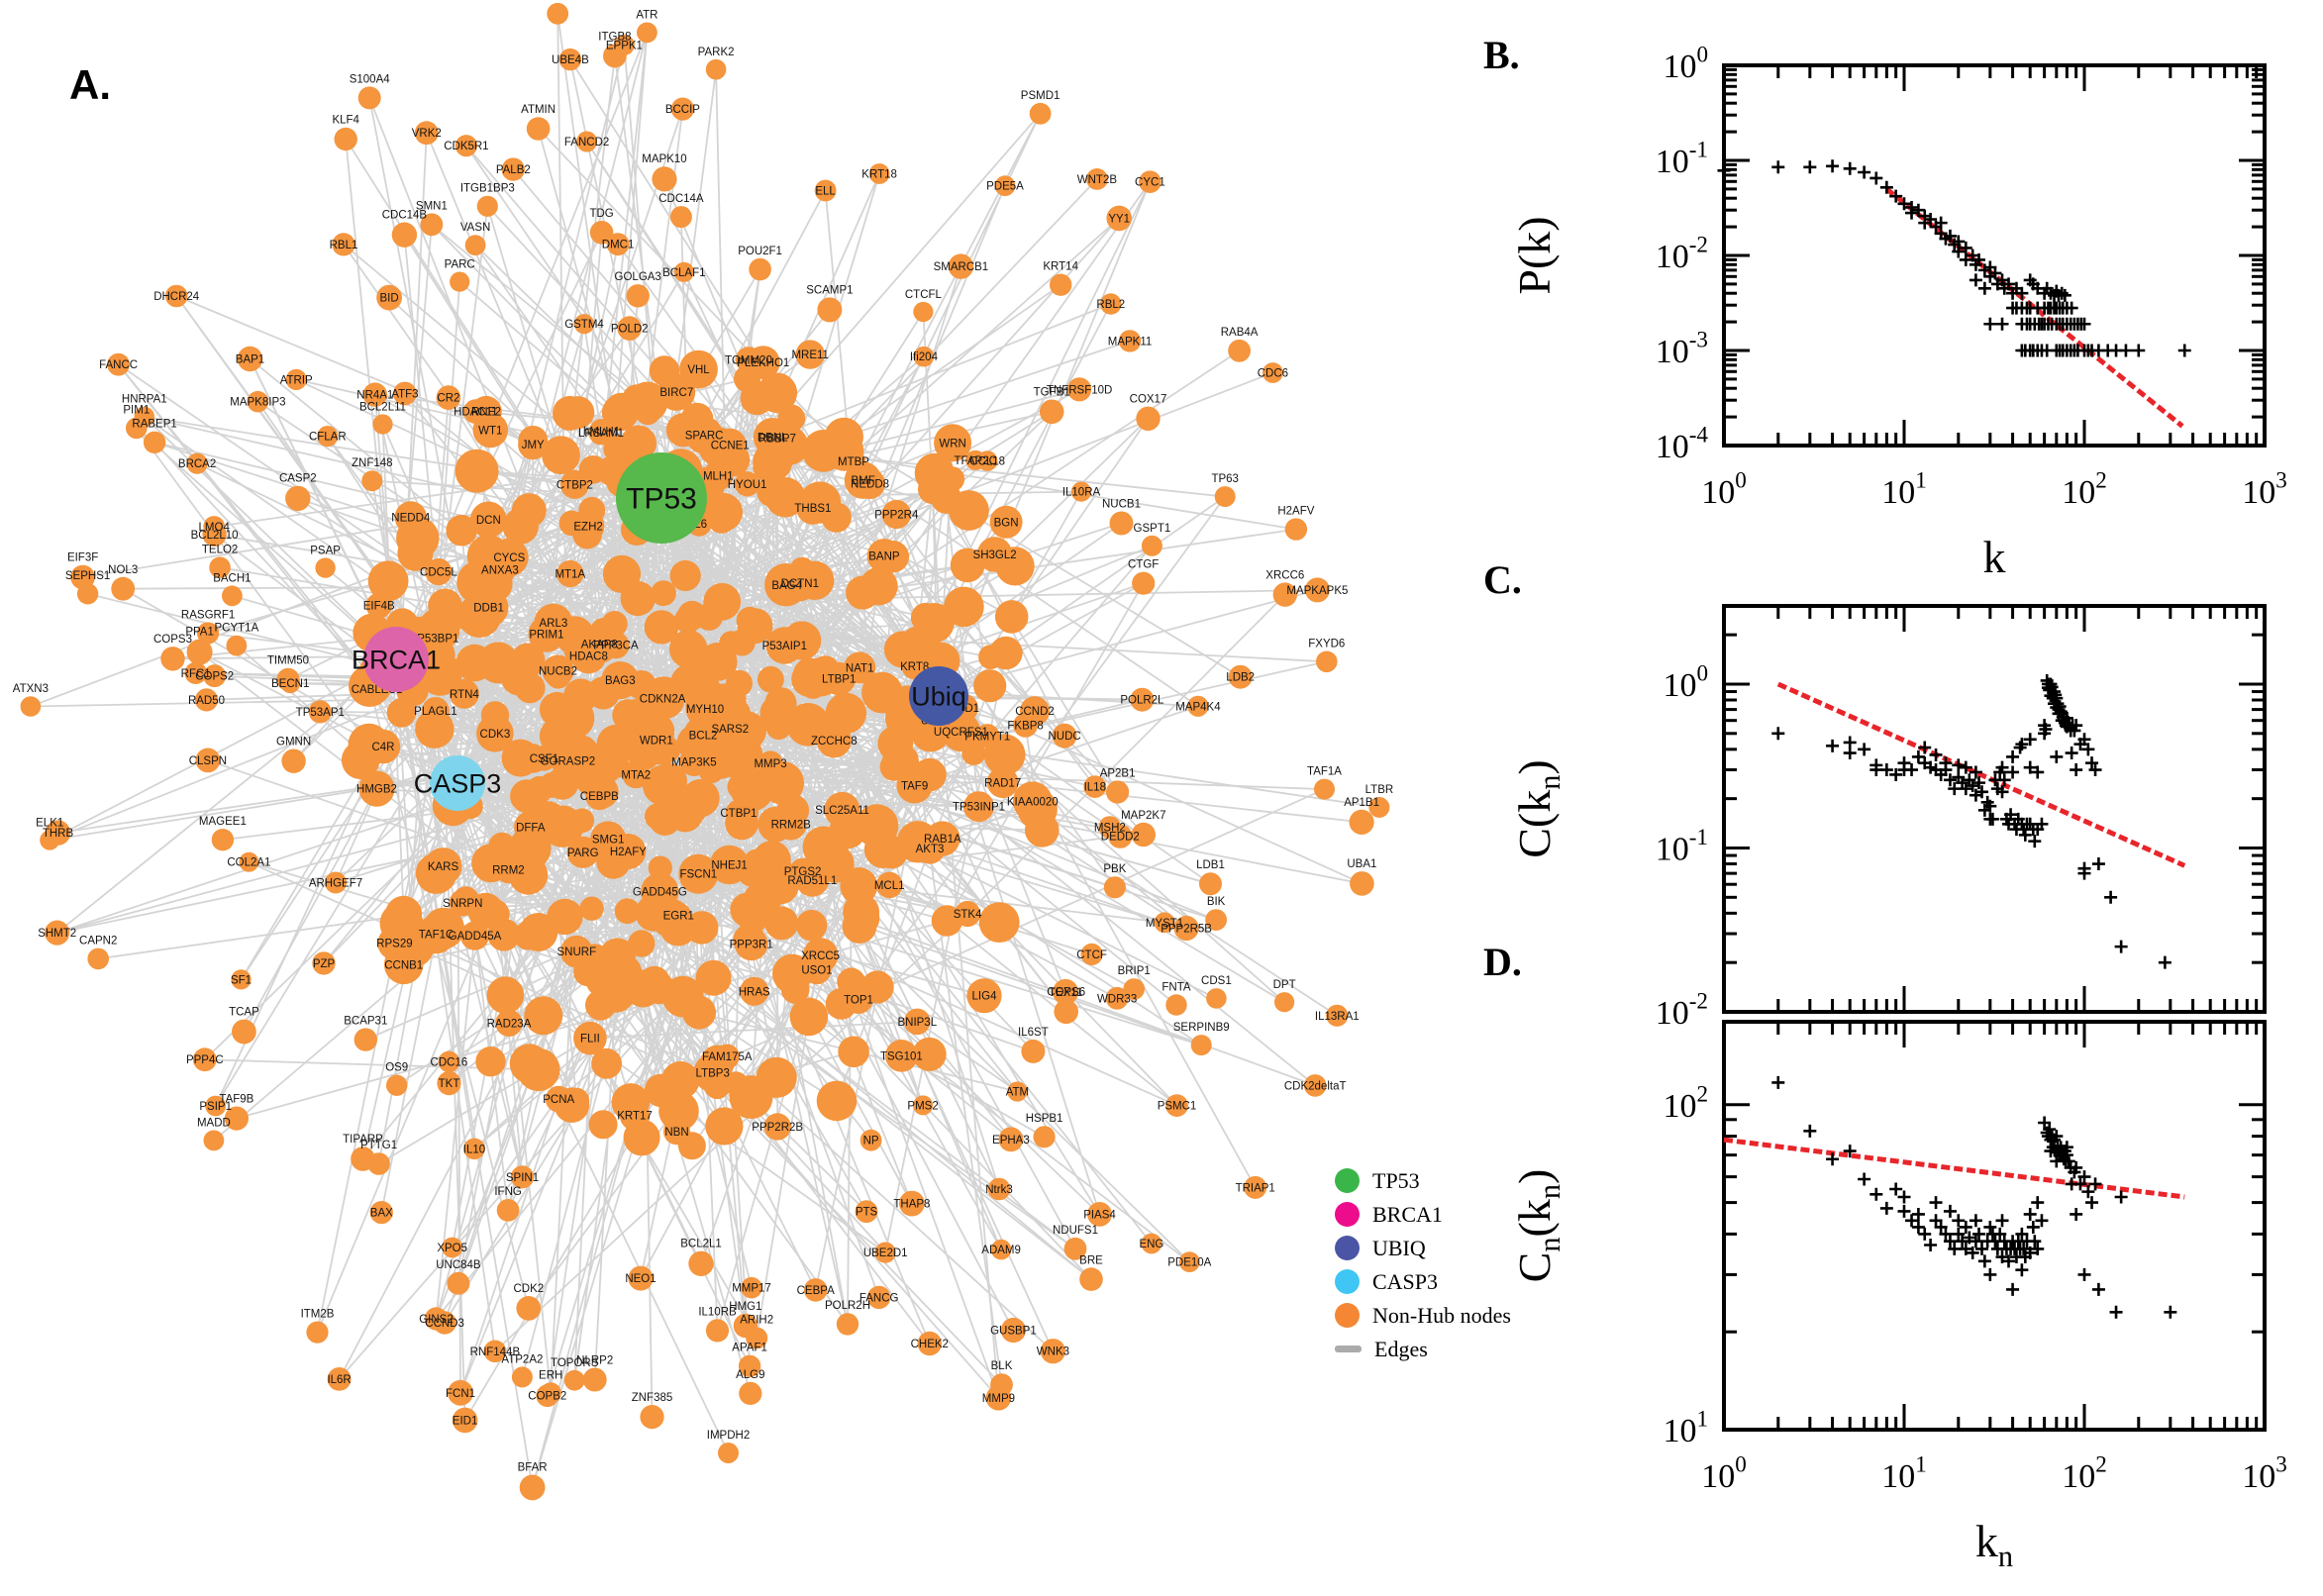 The height and width of the screenshot is (1596, 2323). What do you see at coordinates (1361, 864) in the screenshot?
I see `gene-label: UBA1` at bounding box center [1361, 864].